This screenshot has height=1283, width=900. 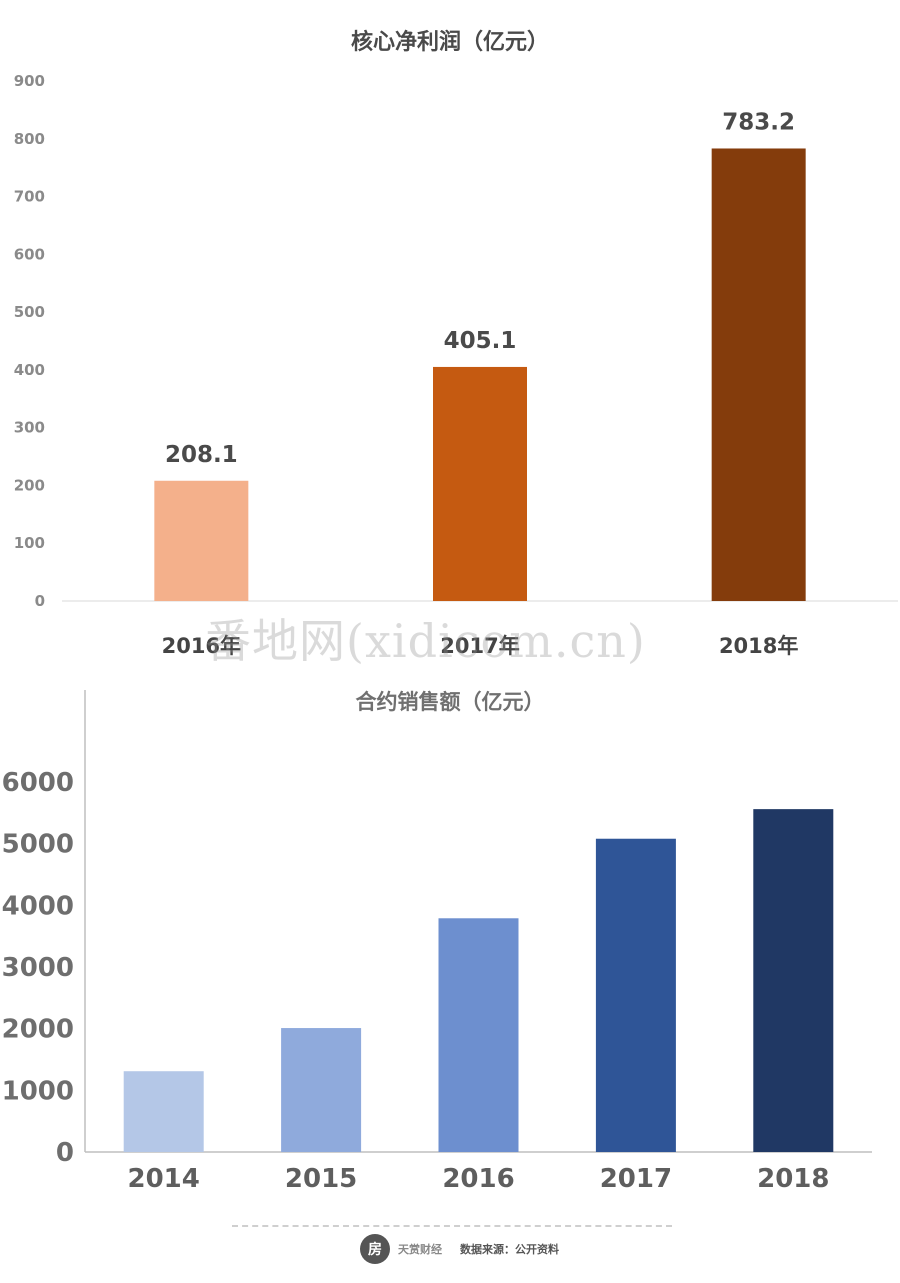 I want to click on x-tick-label: 2016, so click(x=478, y=1179).